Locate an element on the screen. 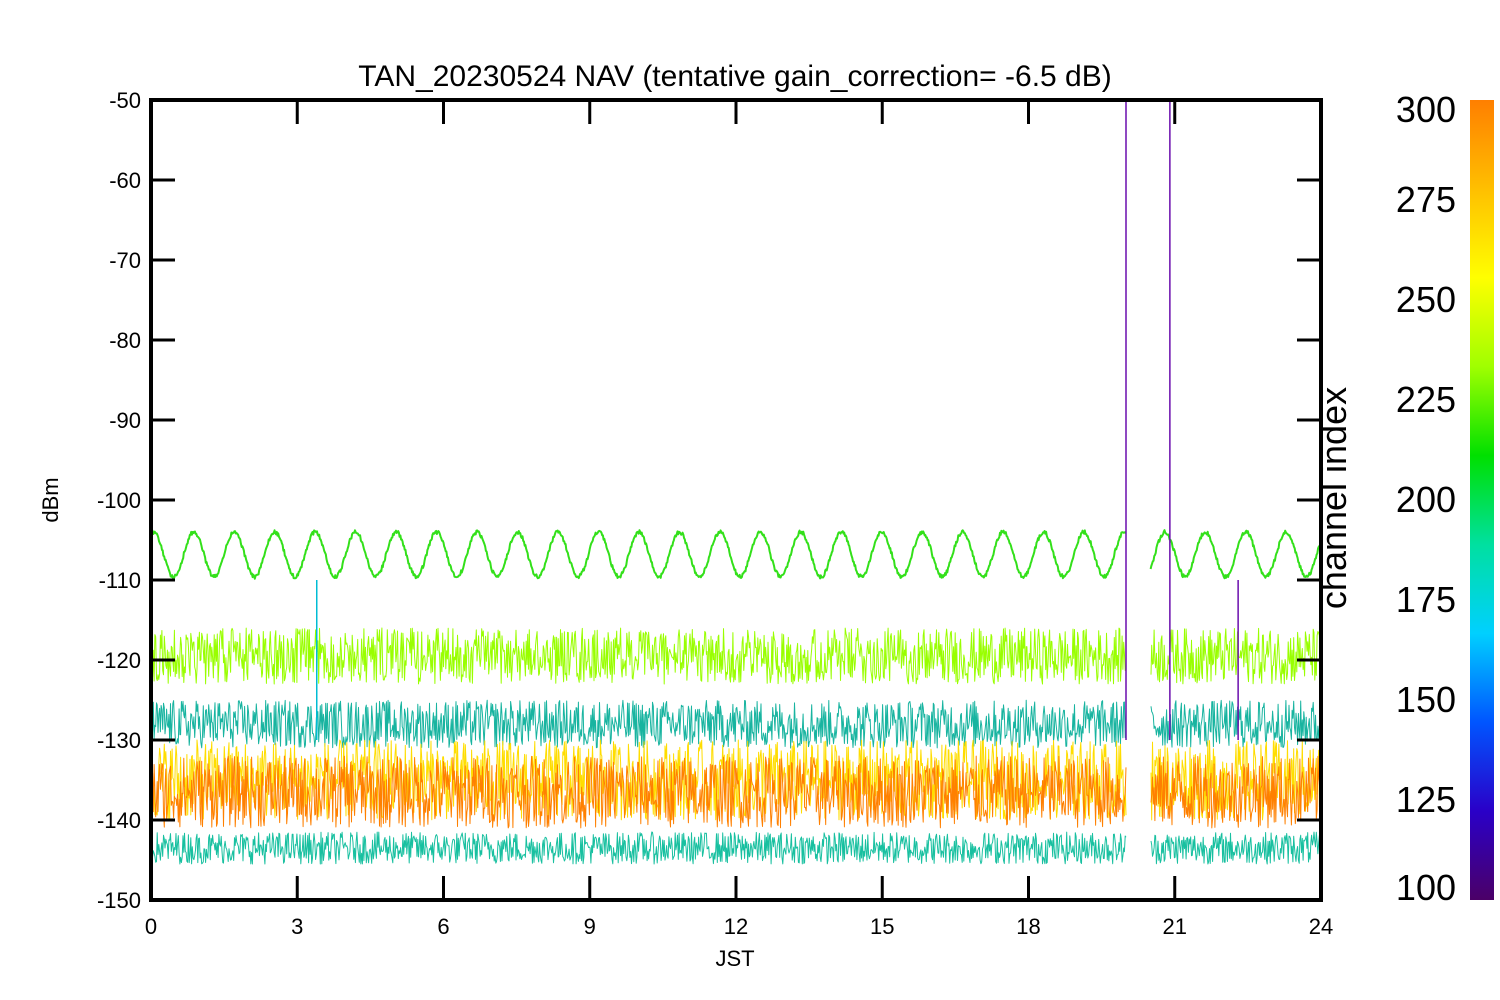 This screenshot has width=1500, height=1000. colorbar-tick-label: 125 is located at coordinates (1426, 799).